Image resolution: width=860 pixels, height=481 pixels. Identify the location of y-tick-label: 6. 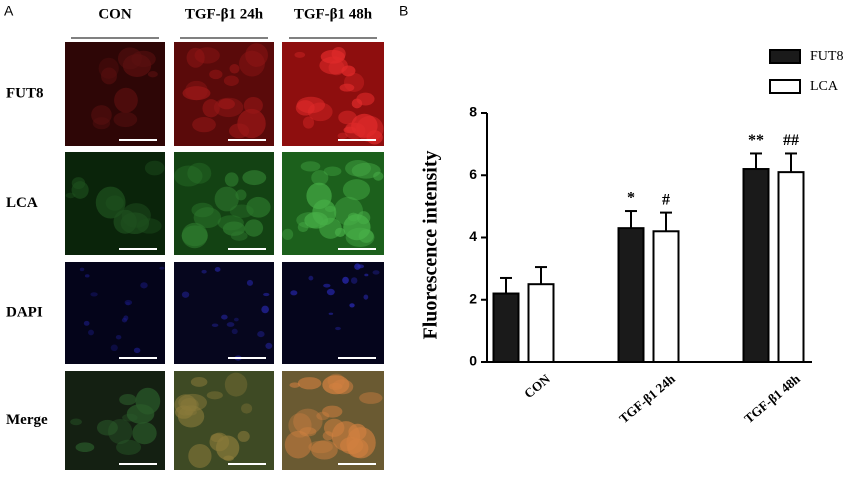
(473, 174).